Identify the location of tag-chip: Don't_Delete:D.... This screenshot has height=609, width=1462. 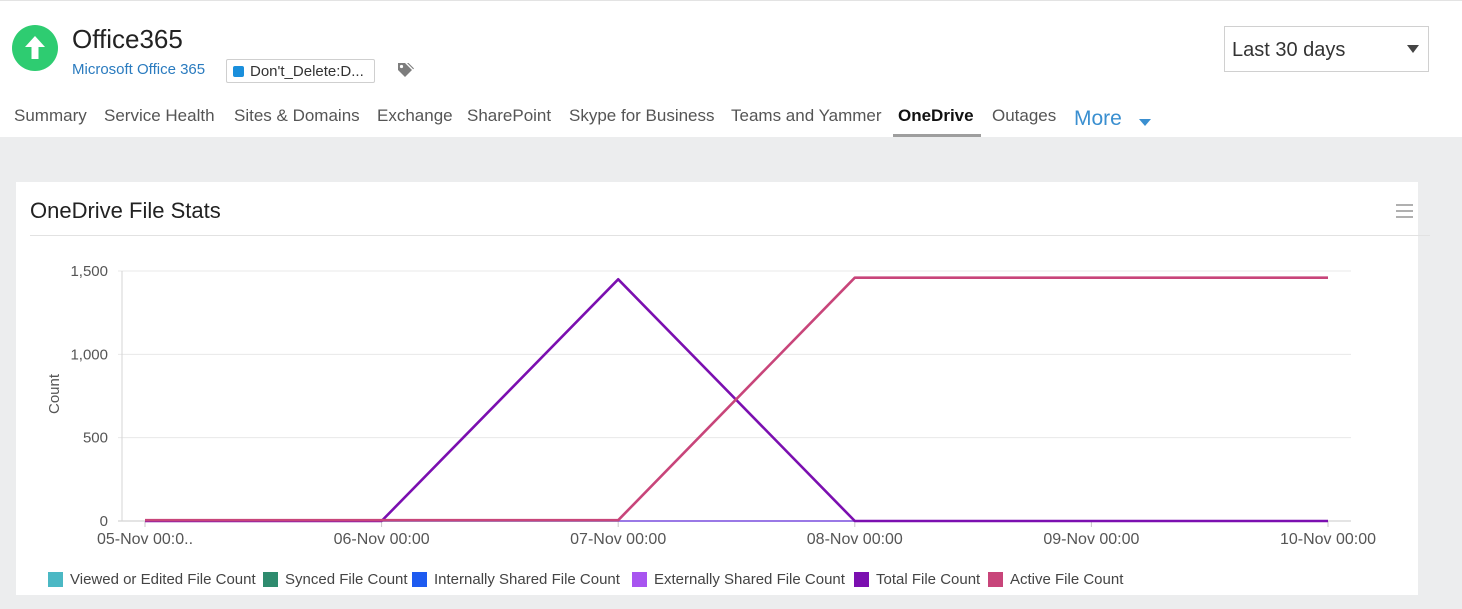
(300, 71).